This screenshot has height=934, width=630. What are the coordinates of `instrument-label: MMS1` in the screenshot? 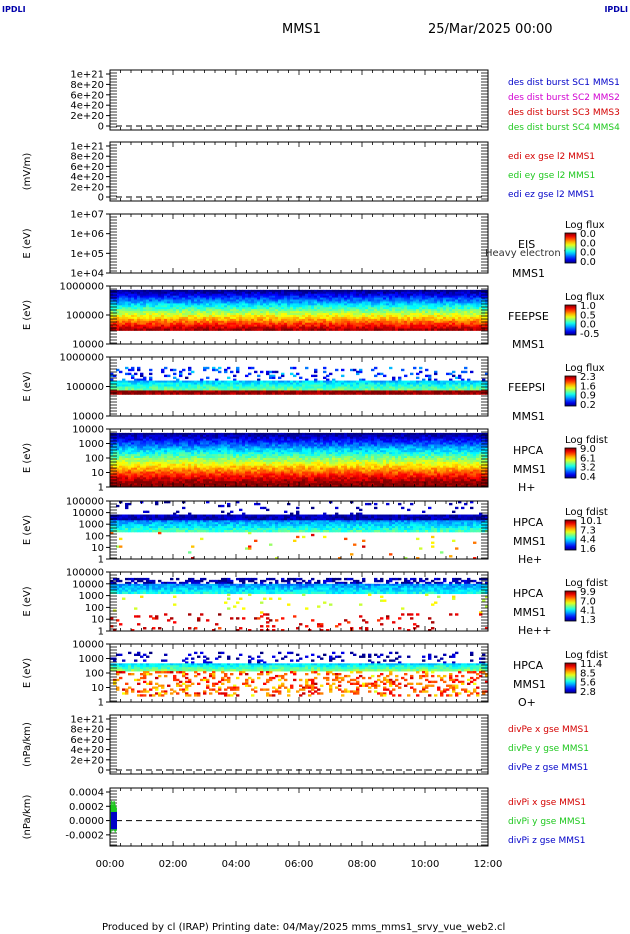 It's located at (528, 344).